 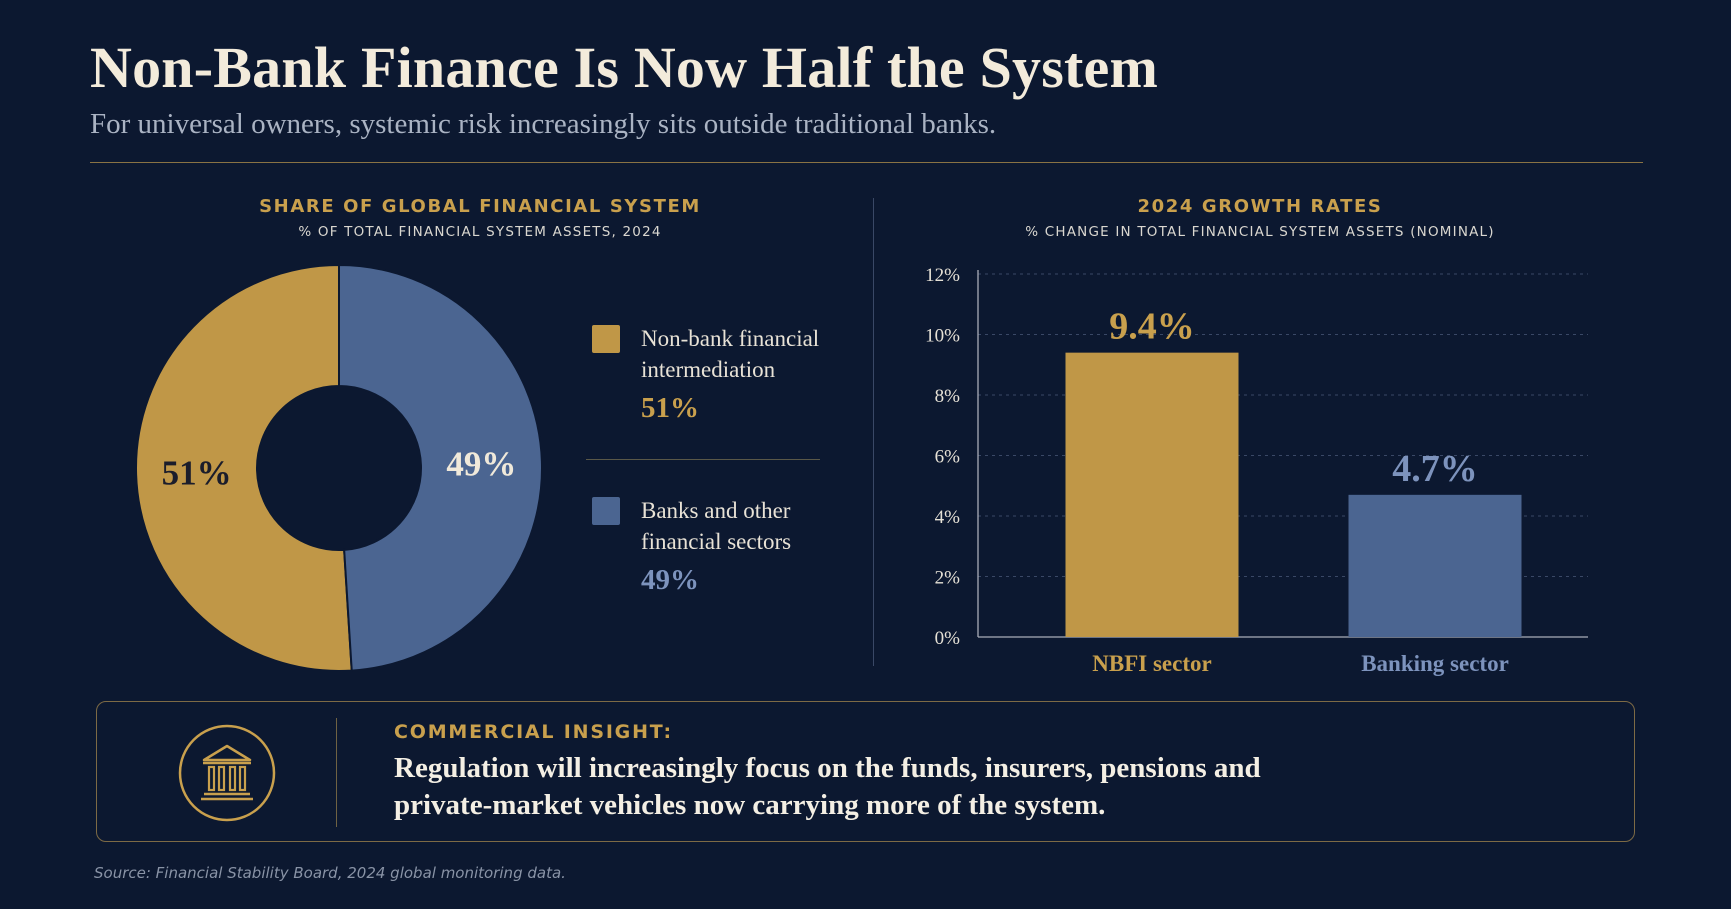 What do you see at coordinates (716, 510) in the screenshot?
I see `legend-label-banks-line1: Banks and other` at bounding box center [716, 510].